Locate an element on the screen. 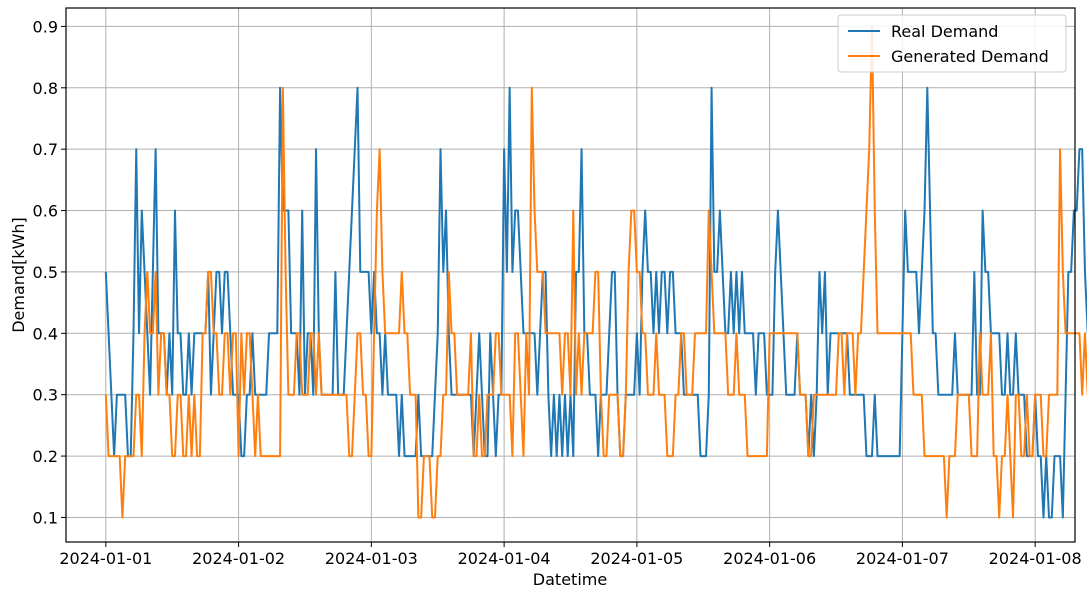 This screenshot has height=597, width=1087. x-tick-label: 2024-01-03 is located at coordinates (371, 558).